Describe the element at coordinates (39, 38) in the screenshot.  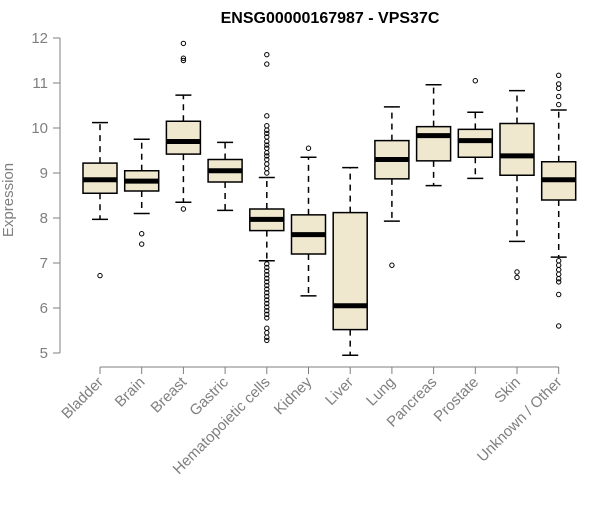
I see `y-tick-label: 12` at that location.